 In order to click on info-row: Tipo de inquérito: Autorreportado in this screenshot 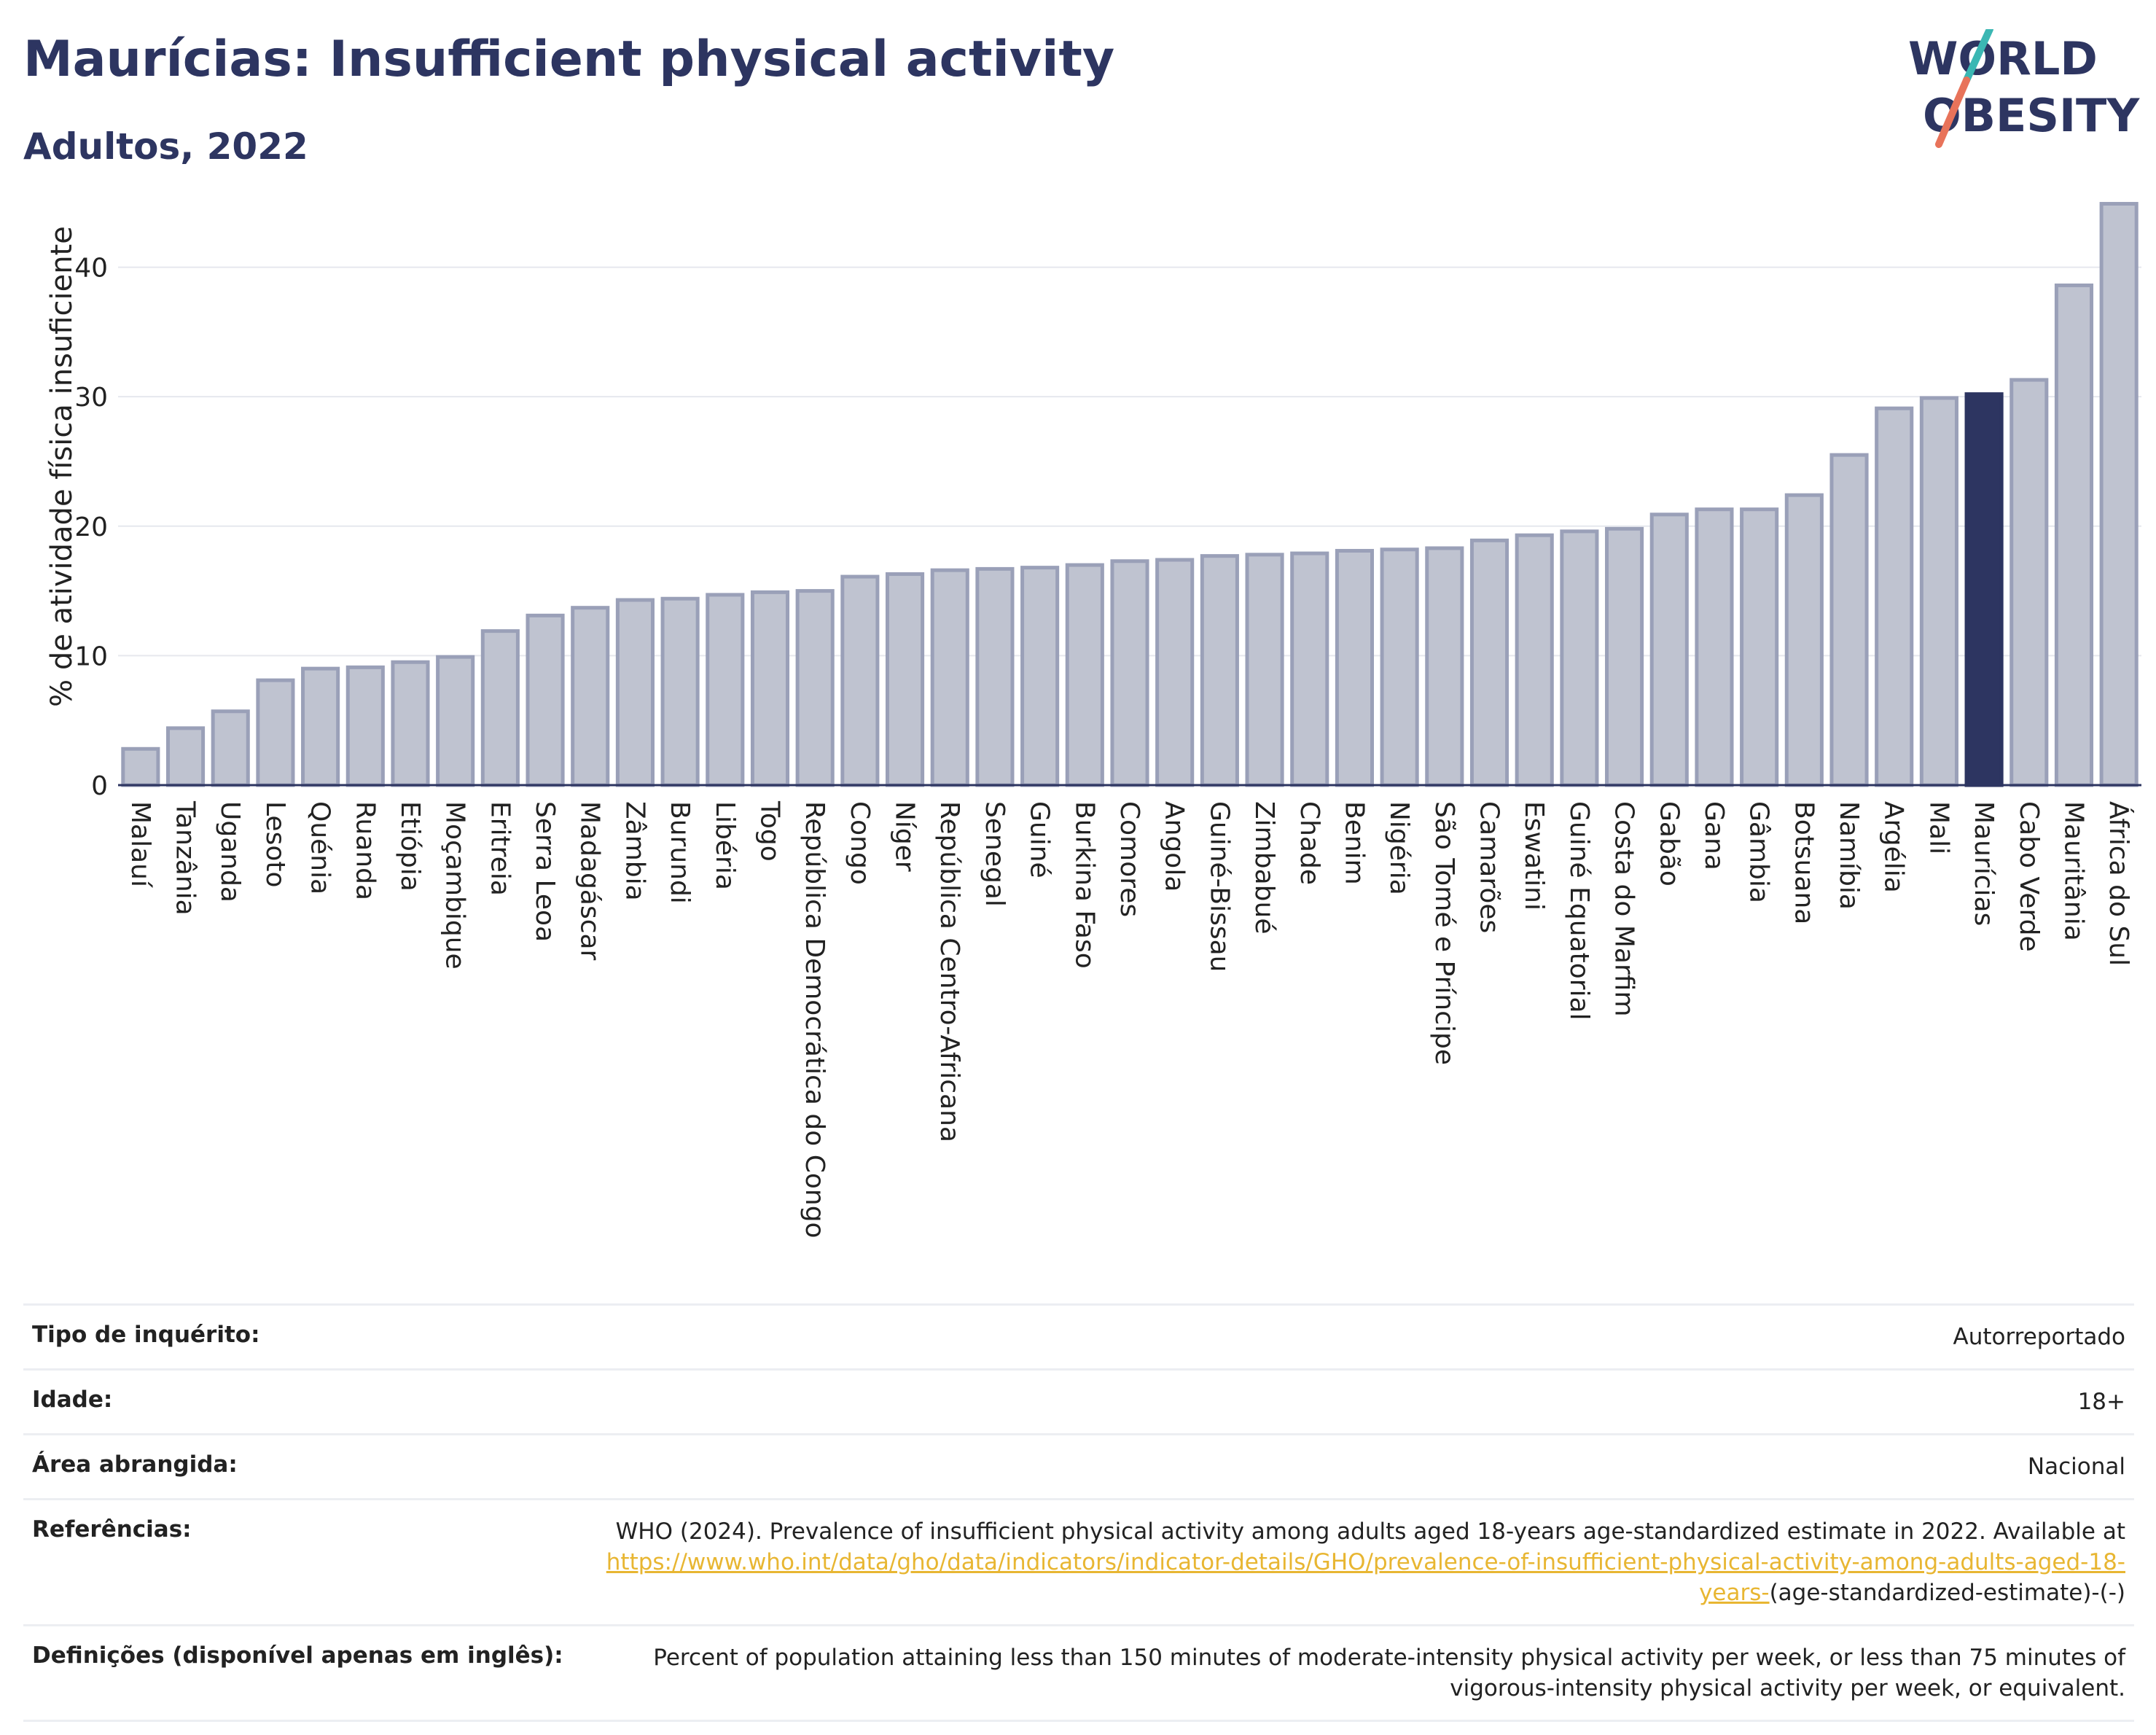, I will do `click(1079, 1336)`.